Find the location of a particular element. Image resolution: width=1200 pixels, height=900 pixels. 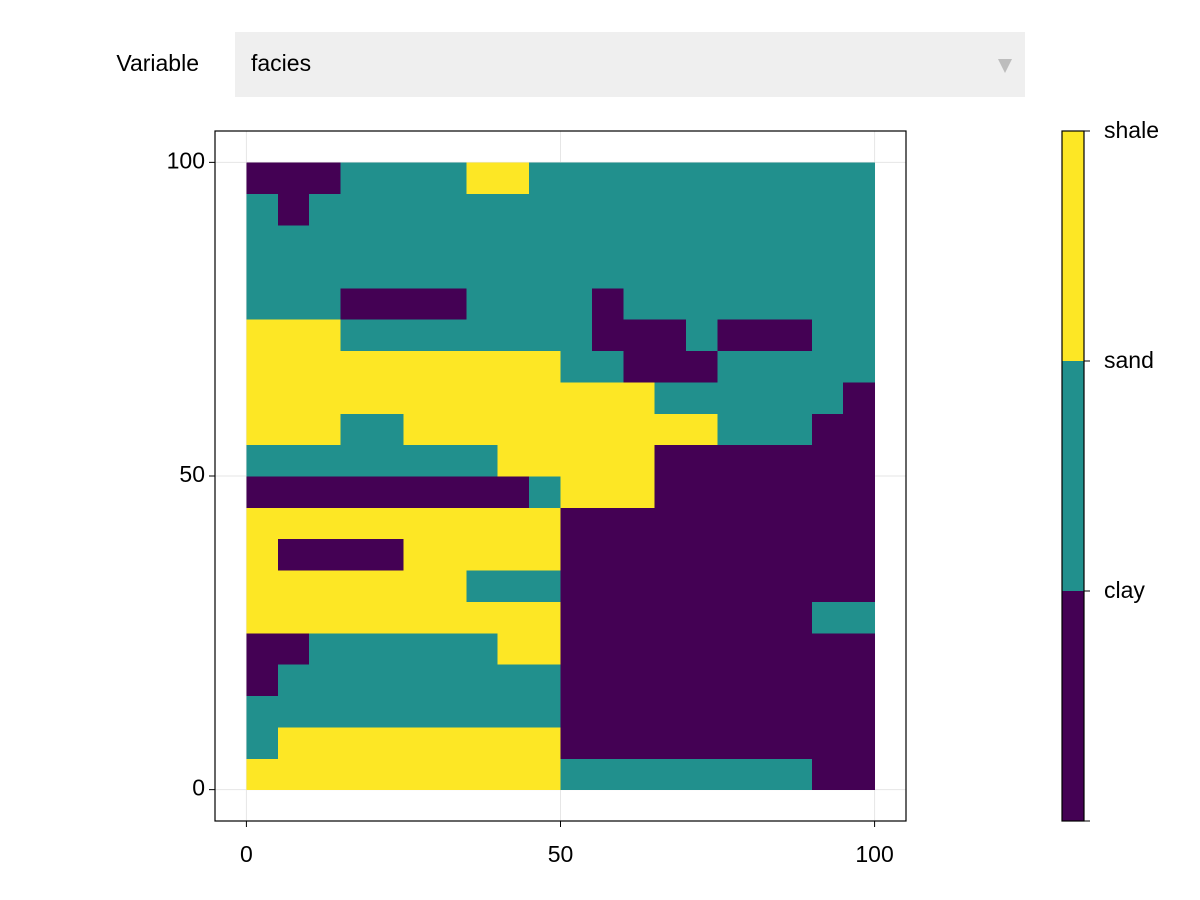

colorbar-tick-label: shale is located at coordinates (1131, 130).